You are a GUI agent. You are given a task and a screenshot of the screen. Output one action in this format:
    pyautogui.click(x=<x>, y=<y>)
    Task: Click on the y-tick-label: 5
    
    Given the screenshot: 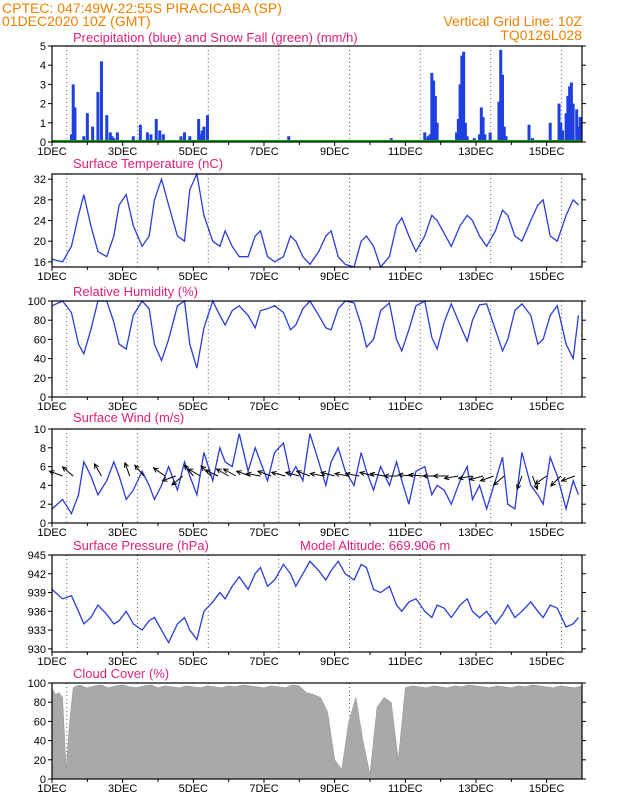 What is the action you would take?
    pyautogui.click(x=43, y=47)
    